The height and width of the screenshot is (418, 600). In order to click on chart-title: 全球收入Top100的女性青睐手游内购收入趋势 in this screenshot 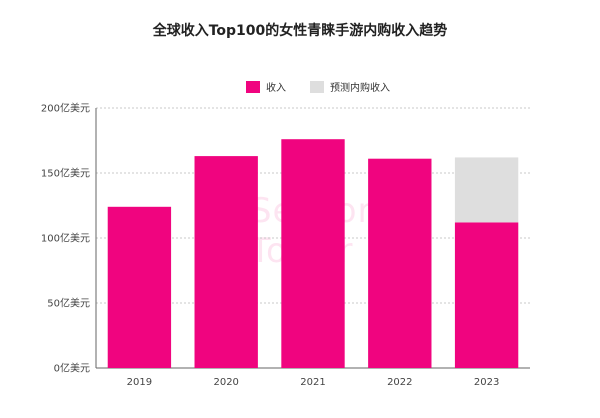, I will do `click(300, 31)`.